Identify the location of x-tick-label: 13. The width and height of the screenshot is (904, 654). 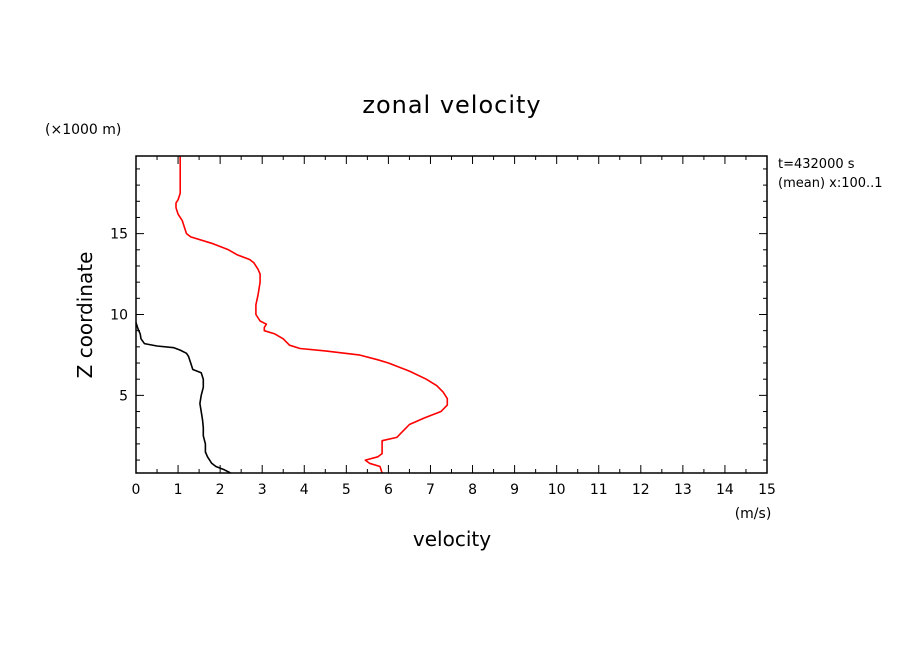
(683, 490).